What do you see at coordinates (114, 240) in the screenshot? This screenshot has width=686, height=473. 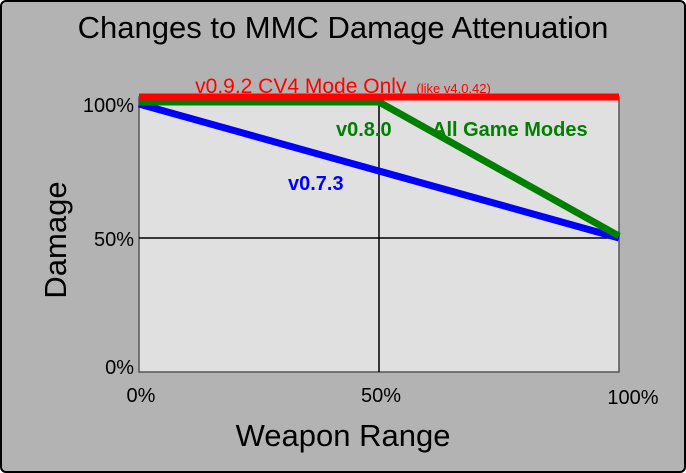 I see `y-tick-label: 50%` at bounding box center [114, 240].